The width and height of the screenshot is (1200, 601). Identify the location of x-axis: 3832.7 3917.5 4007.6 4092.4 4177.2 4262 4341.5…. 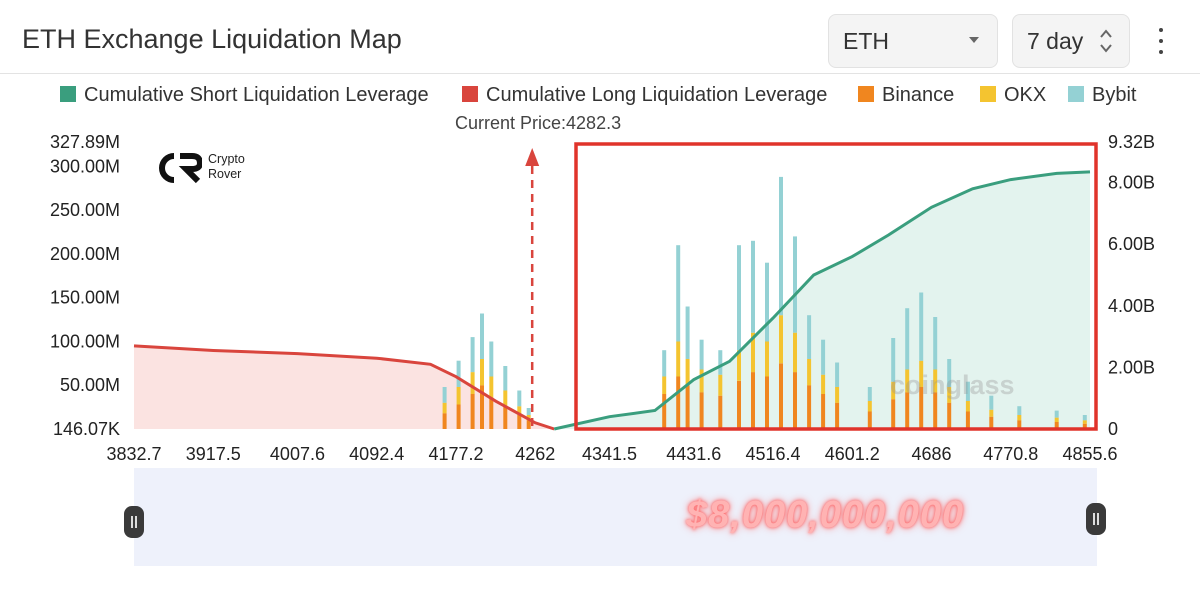
(611, 454).